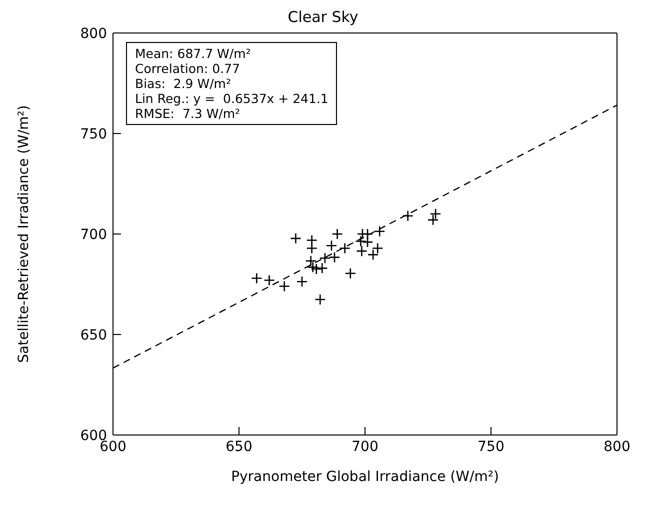  I want to click on annotation: Bias: 2.9 W/m², so click(183, 83).